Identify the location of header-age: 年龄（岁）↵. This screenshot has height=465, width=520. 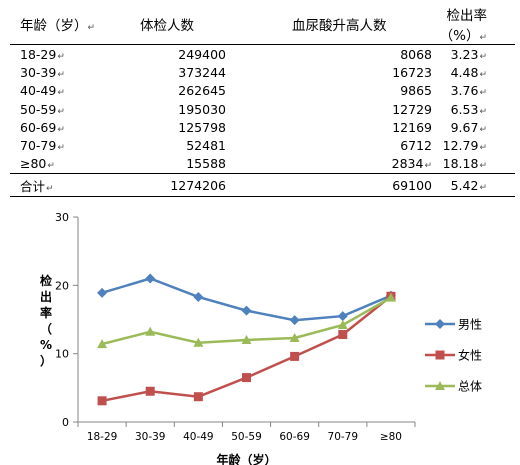
(59, 24).